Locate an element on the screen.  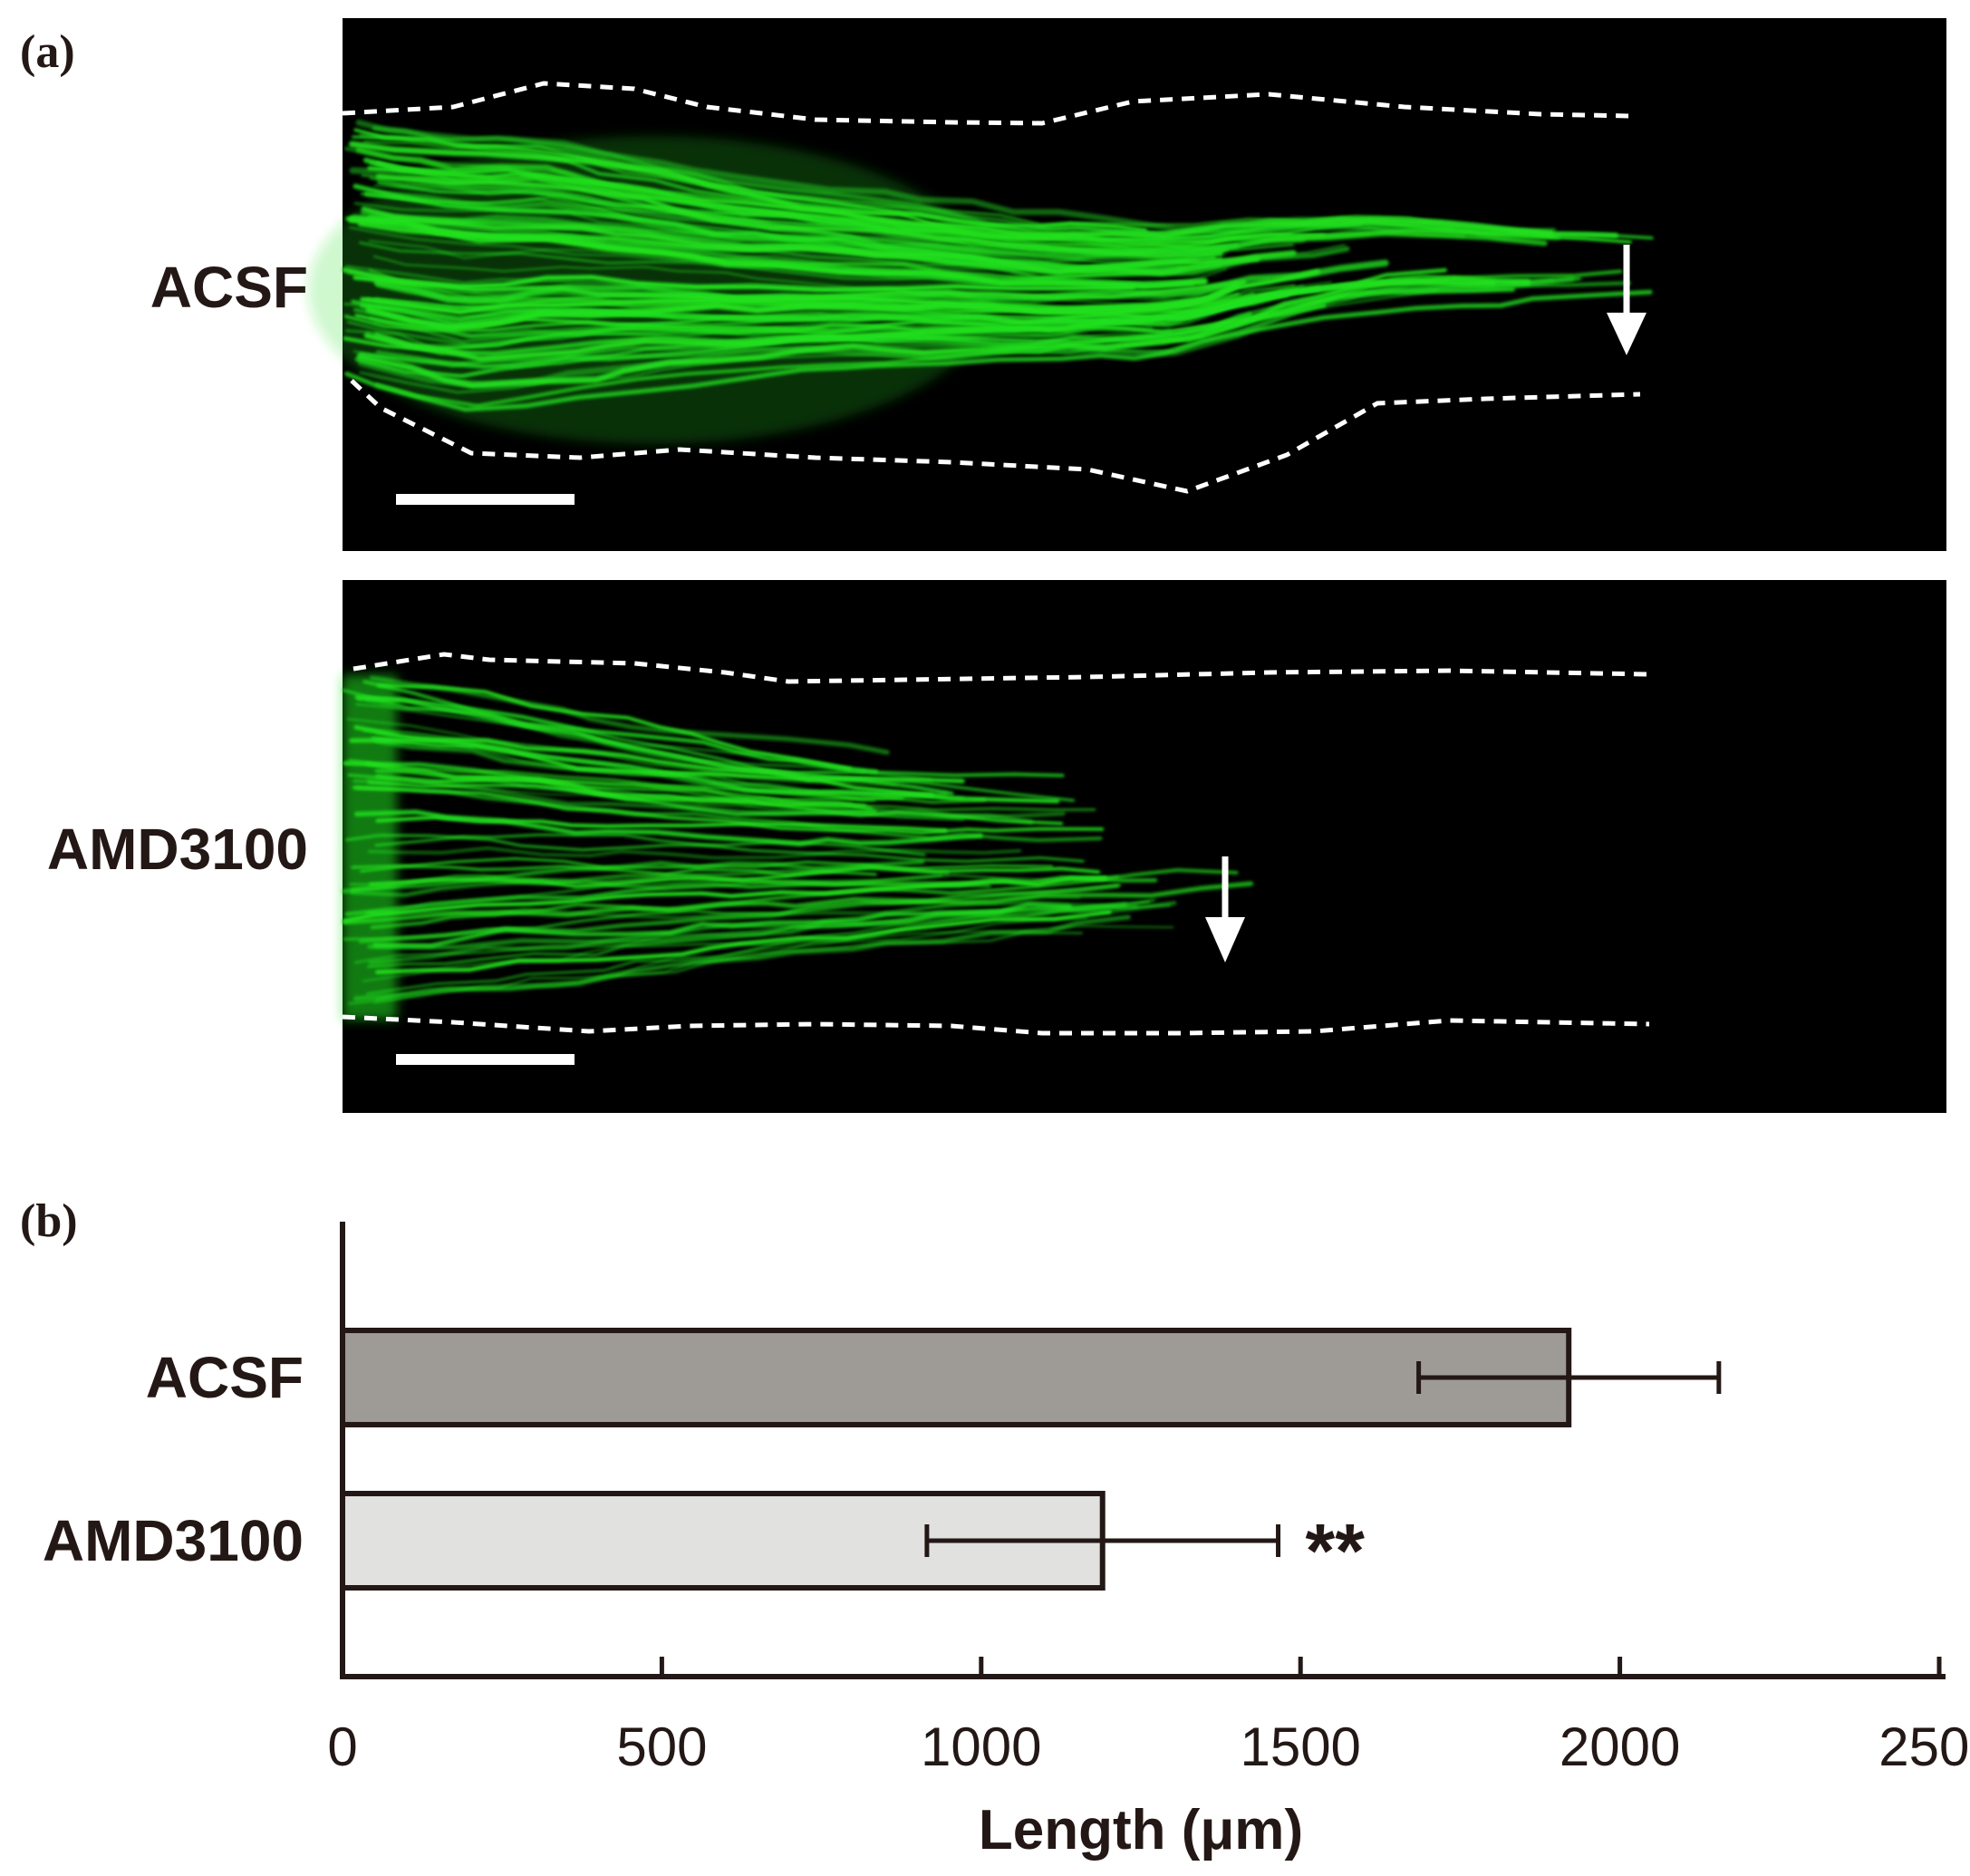
significance-marks: ** is located at coordinates (1336, 1550).